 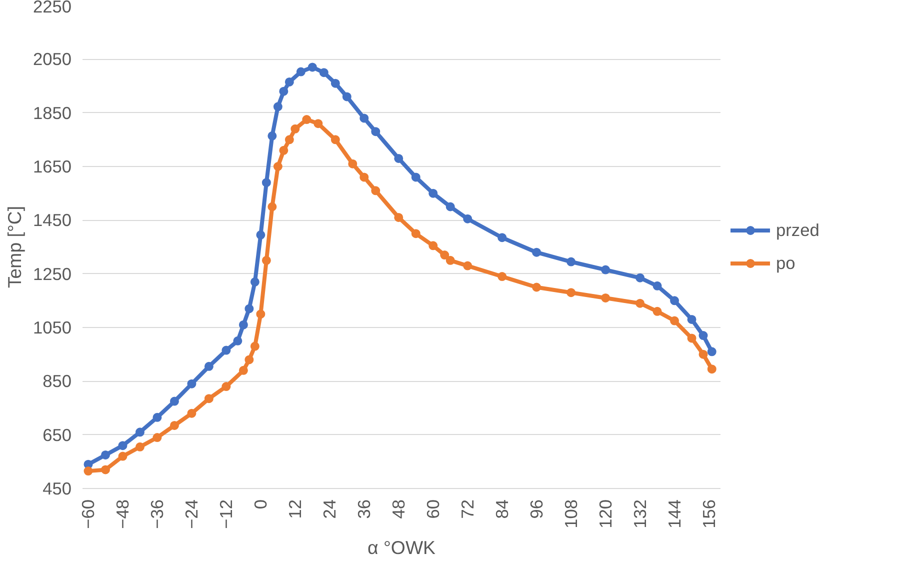 I want to click on y-tick-label: 2250, so click(x=52, y=8).